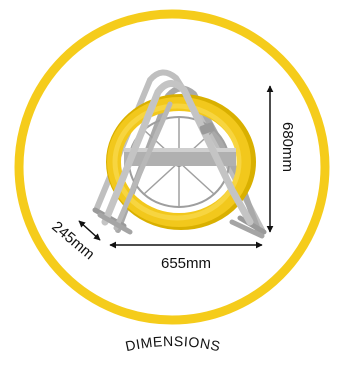  What do you see at coordinates (186, 263) in the screenshot?
I see `width-label: 655mm` at bounding box center [186, 263].